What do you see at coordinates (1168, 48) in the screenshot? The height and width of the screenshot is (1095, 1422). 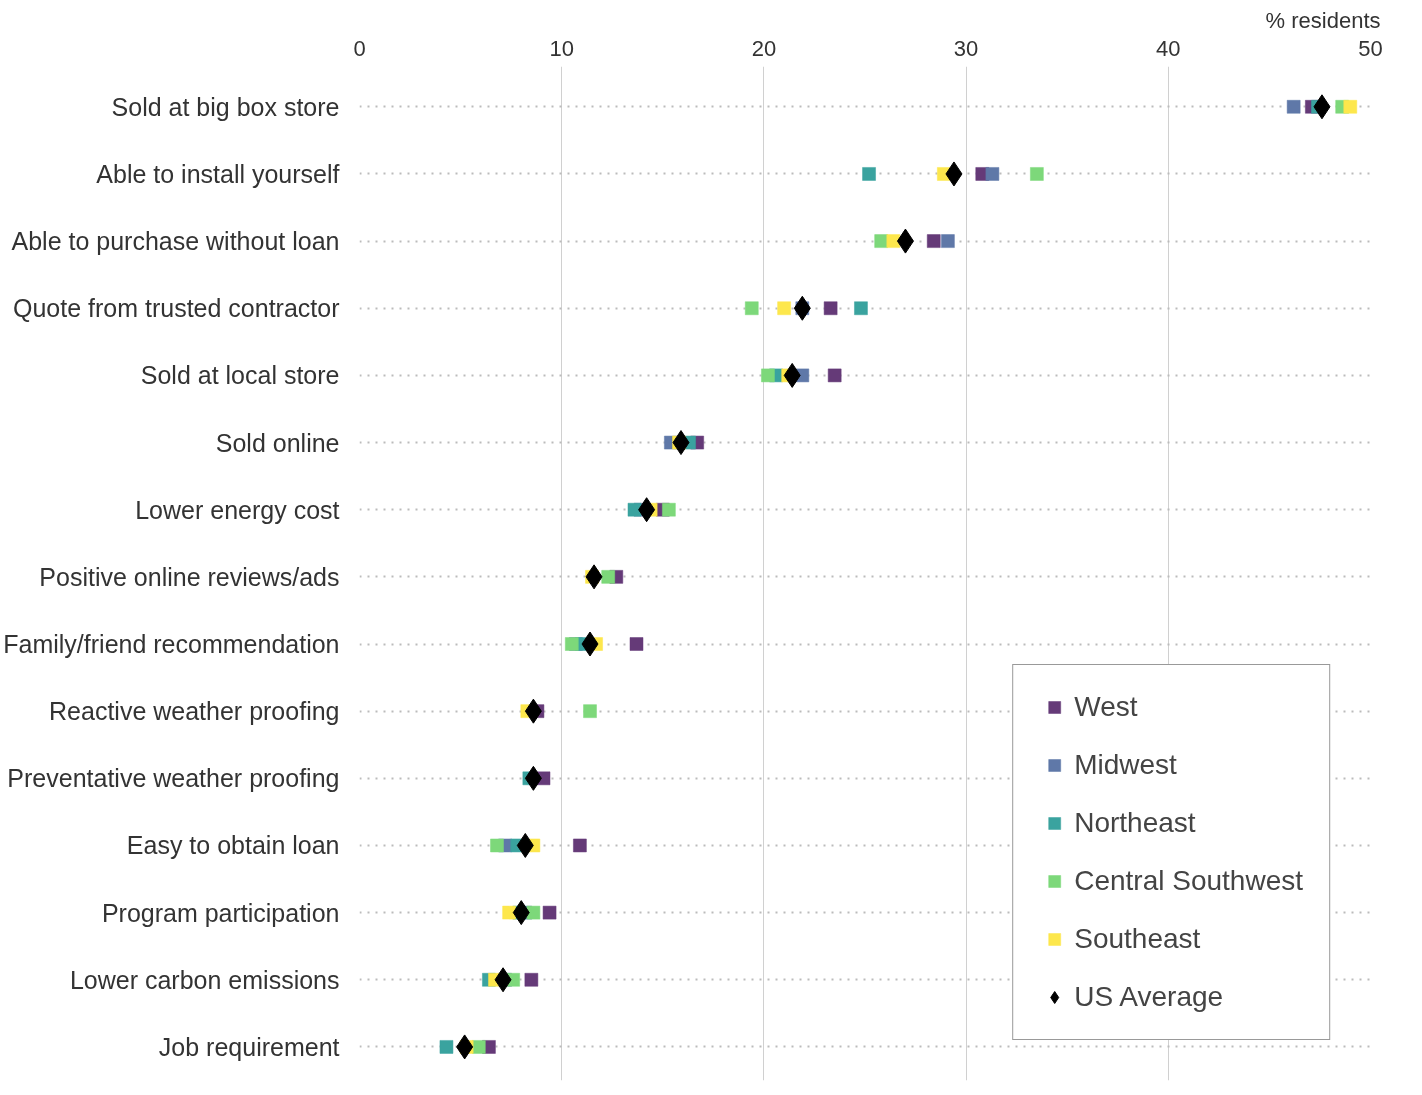 I see `x-tick-label: 40` at bounding box center [1168, 48].